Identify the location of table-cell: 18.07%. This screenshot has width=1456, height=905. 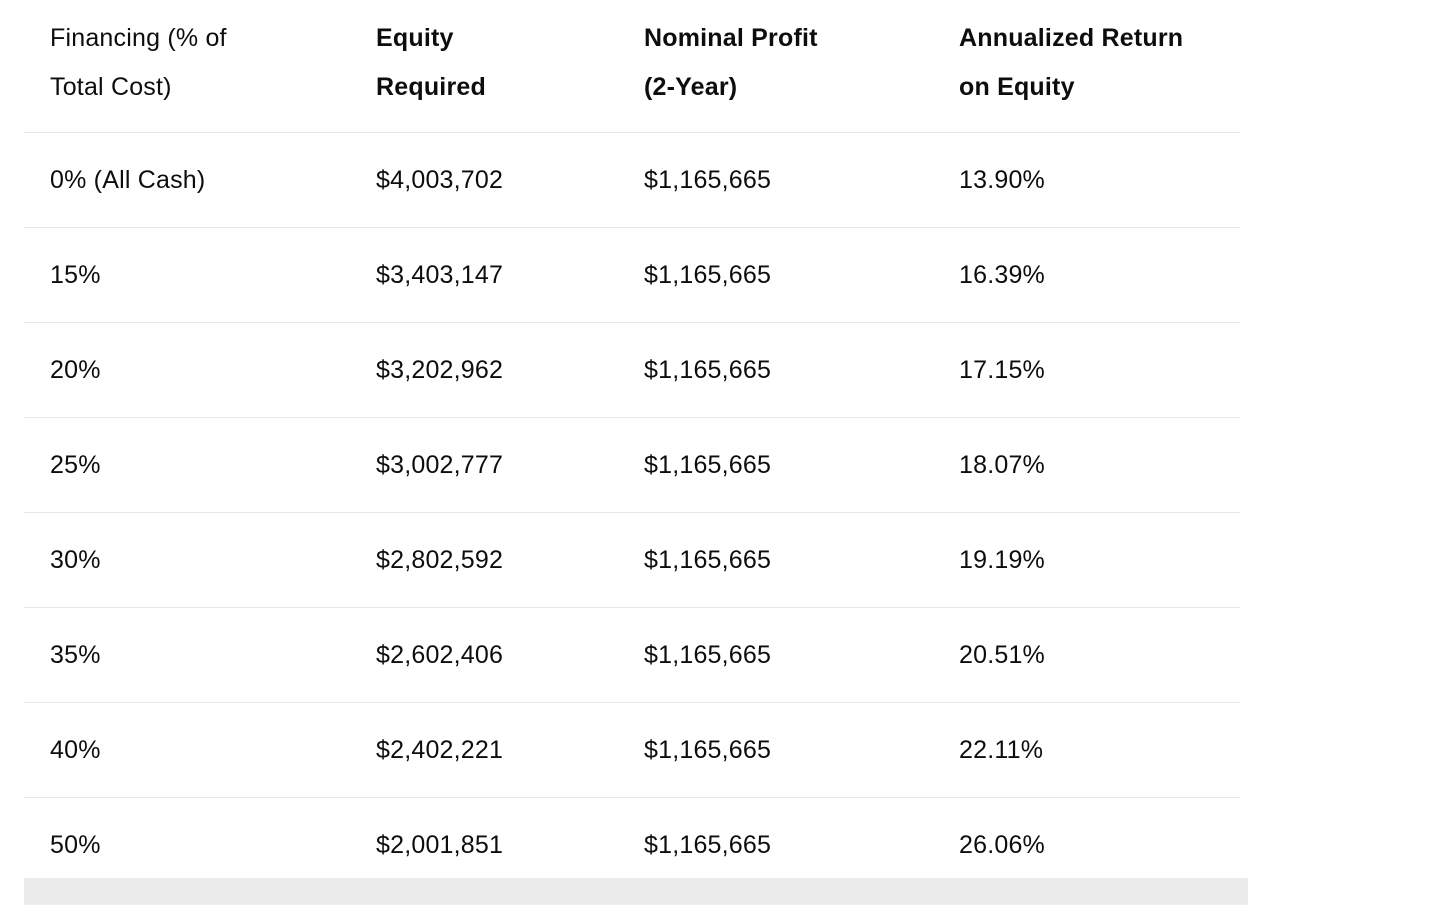
(1086, 465).